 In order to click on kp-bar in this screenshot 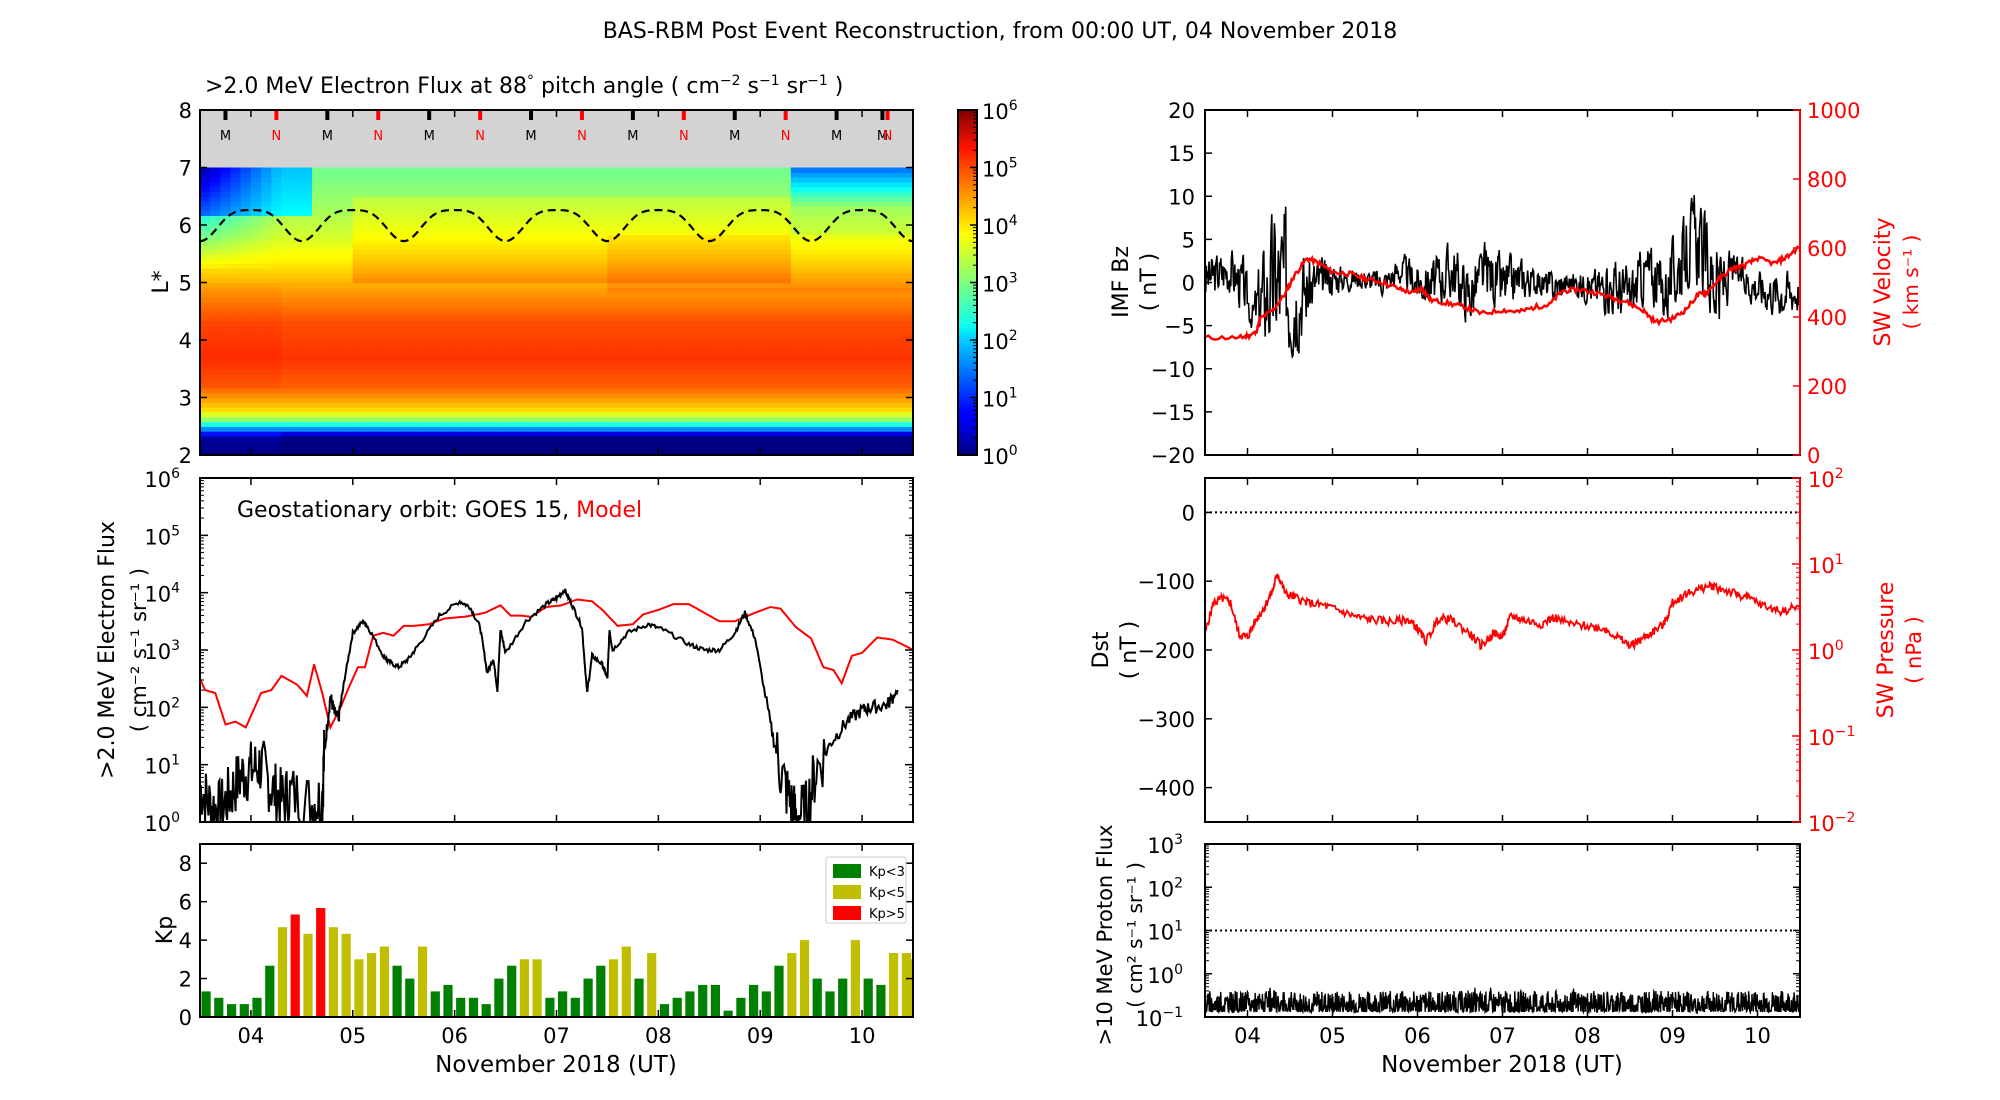, I will do `click(295, 965)`.